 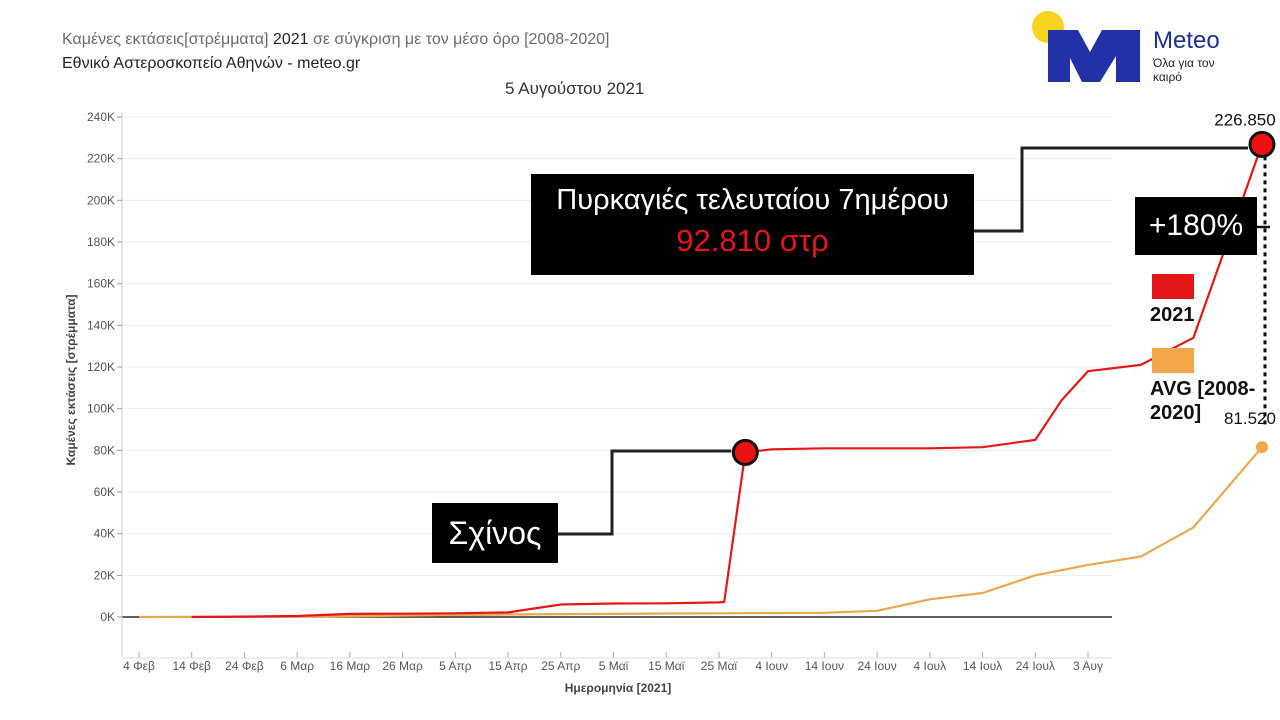 I want to click on avg-end-marker, so click(x=1261, y=447).